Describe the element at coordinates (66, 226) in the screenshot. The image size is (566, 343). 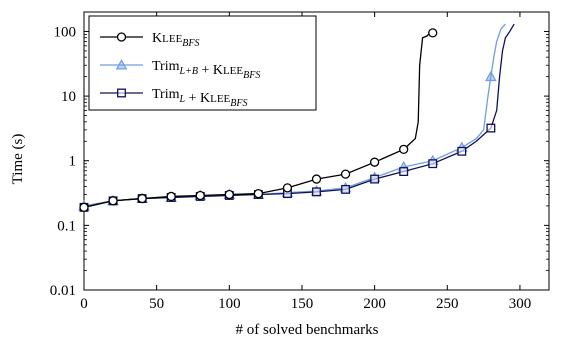
I see `y-tick-label: 0.1` at that location.